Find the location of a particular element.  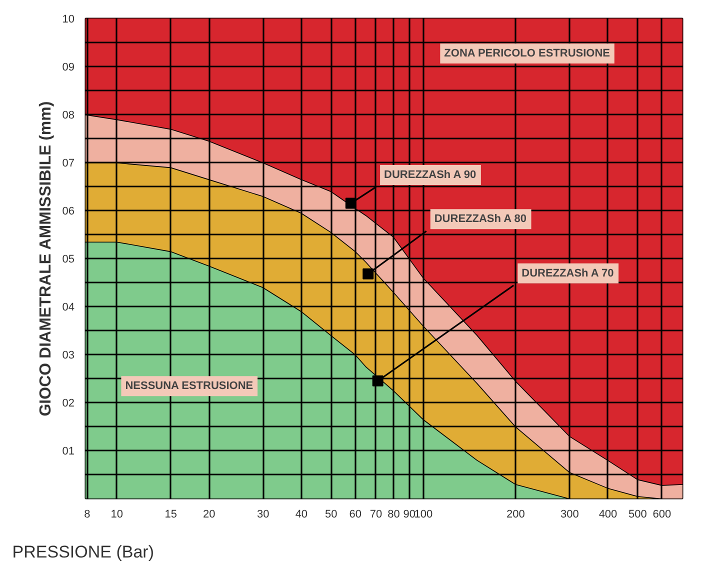

x-tick-label: 80 is located at coordinates (394, 514).